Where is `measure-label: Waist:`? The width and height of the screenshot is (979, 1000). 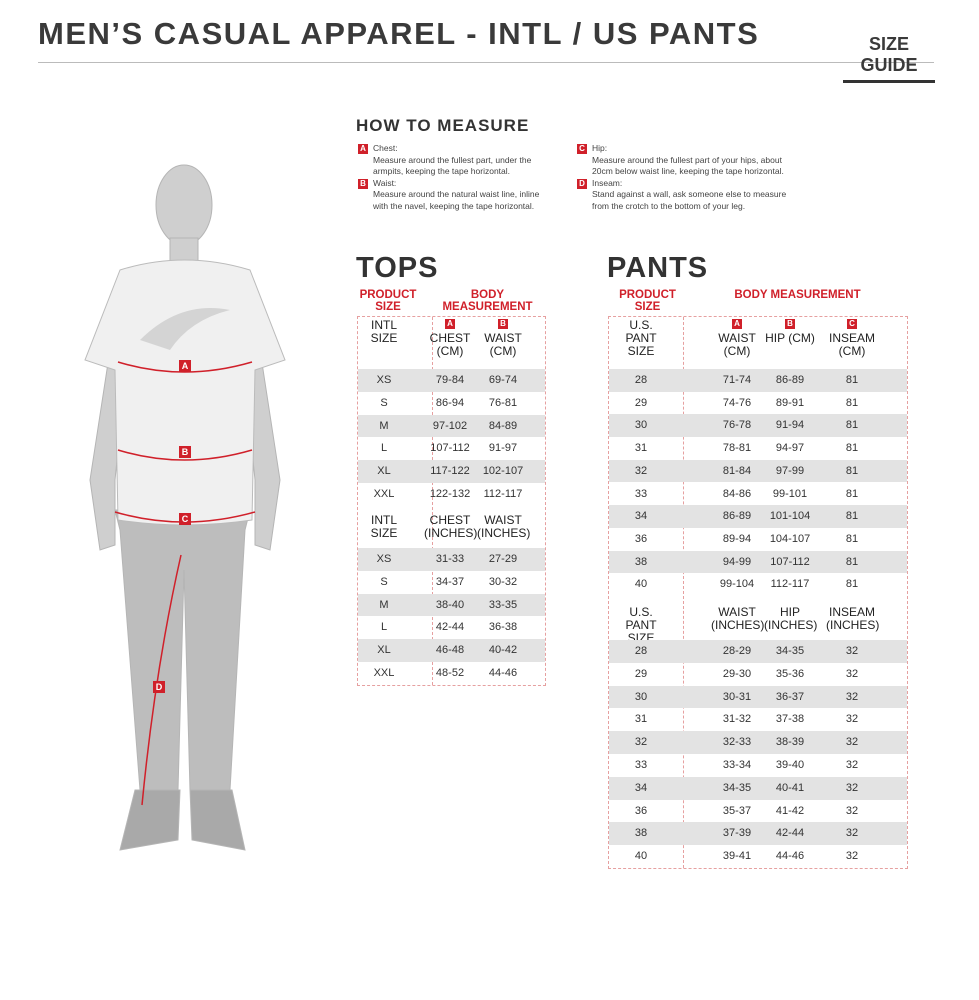
measure-label: Waist: is located at coordinates (385, 182).